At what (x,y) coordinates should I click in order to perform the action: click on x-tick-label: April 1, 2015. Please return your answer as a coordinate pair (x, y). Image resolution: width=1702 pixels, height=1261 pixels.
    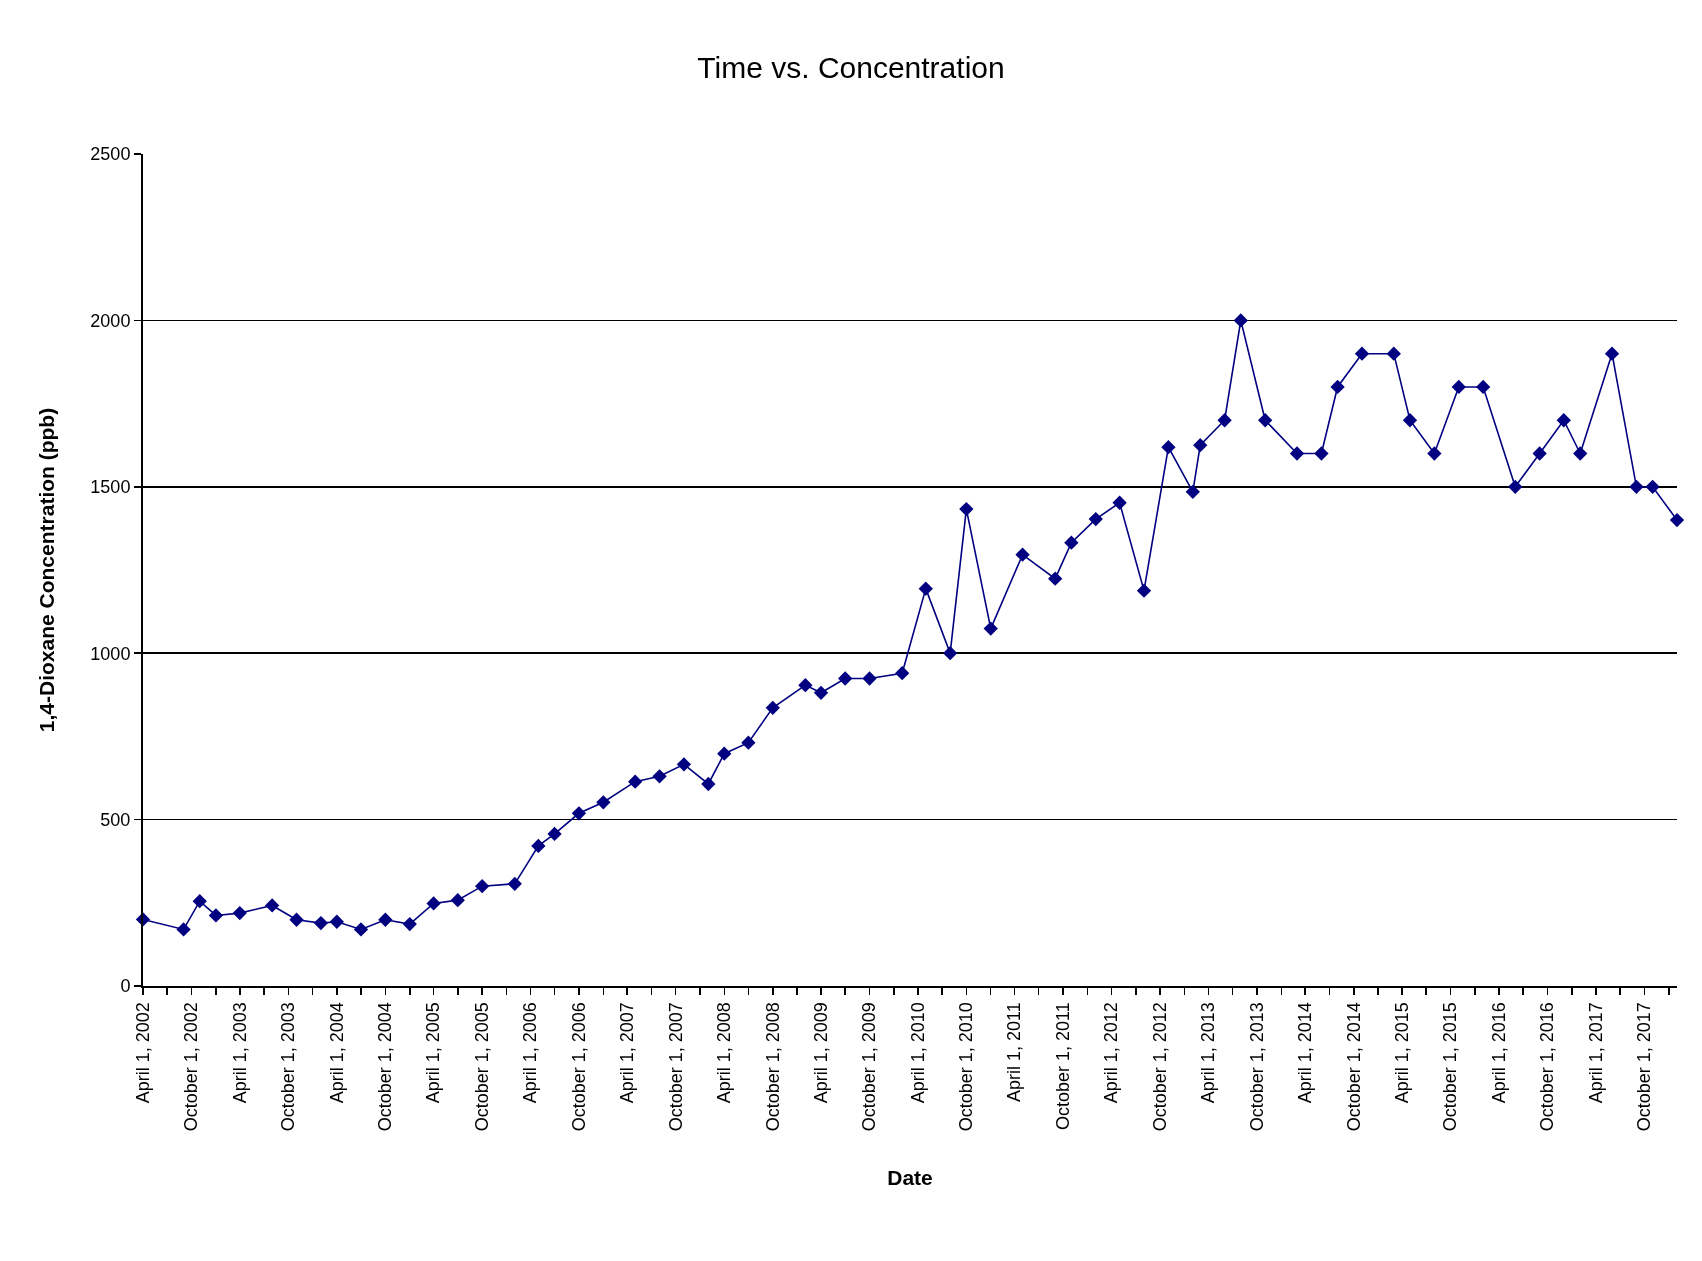
    Looking at the image, I should click on (1401, 1053).